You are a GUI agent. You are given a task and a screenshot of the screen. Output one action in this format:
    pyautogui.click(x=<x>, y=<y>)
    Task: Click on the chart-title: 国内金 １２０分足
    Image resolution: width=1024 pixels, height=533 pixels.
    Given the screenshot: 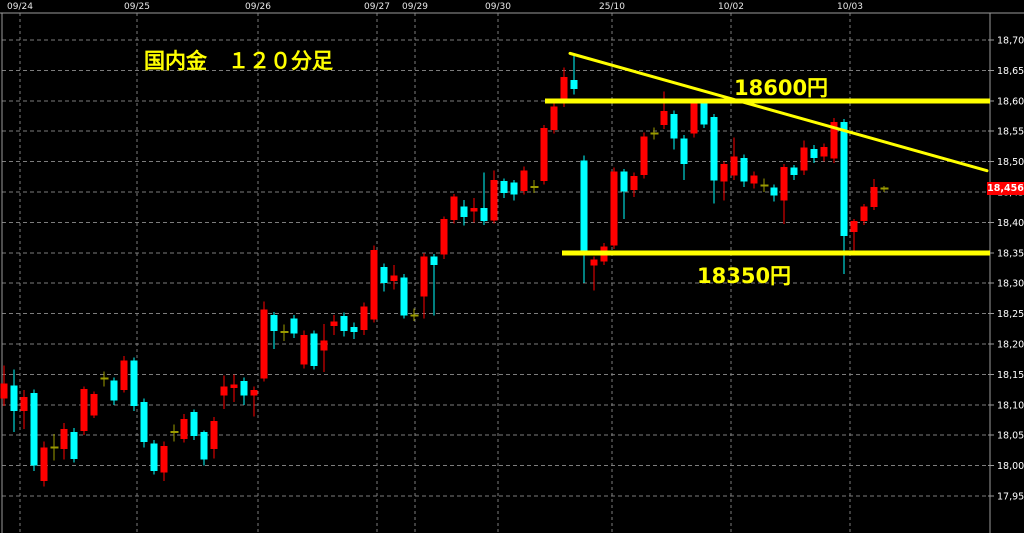 What is the action you would take?
    pyautogui.click(x=238, y=61)
    